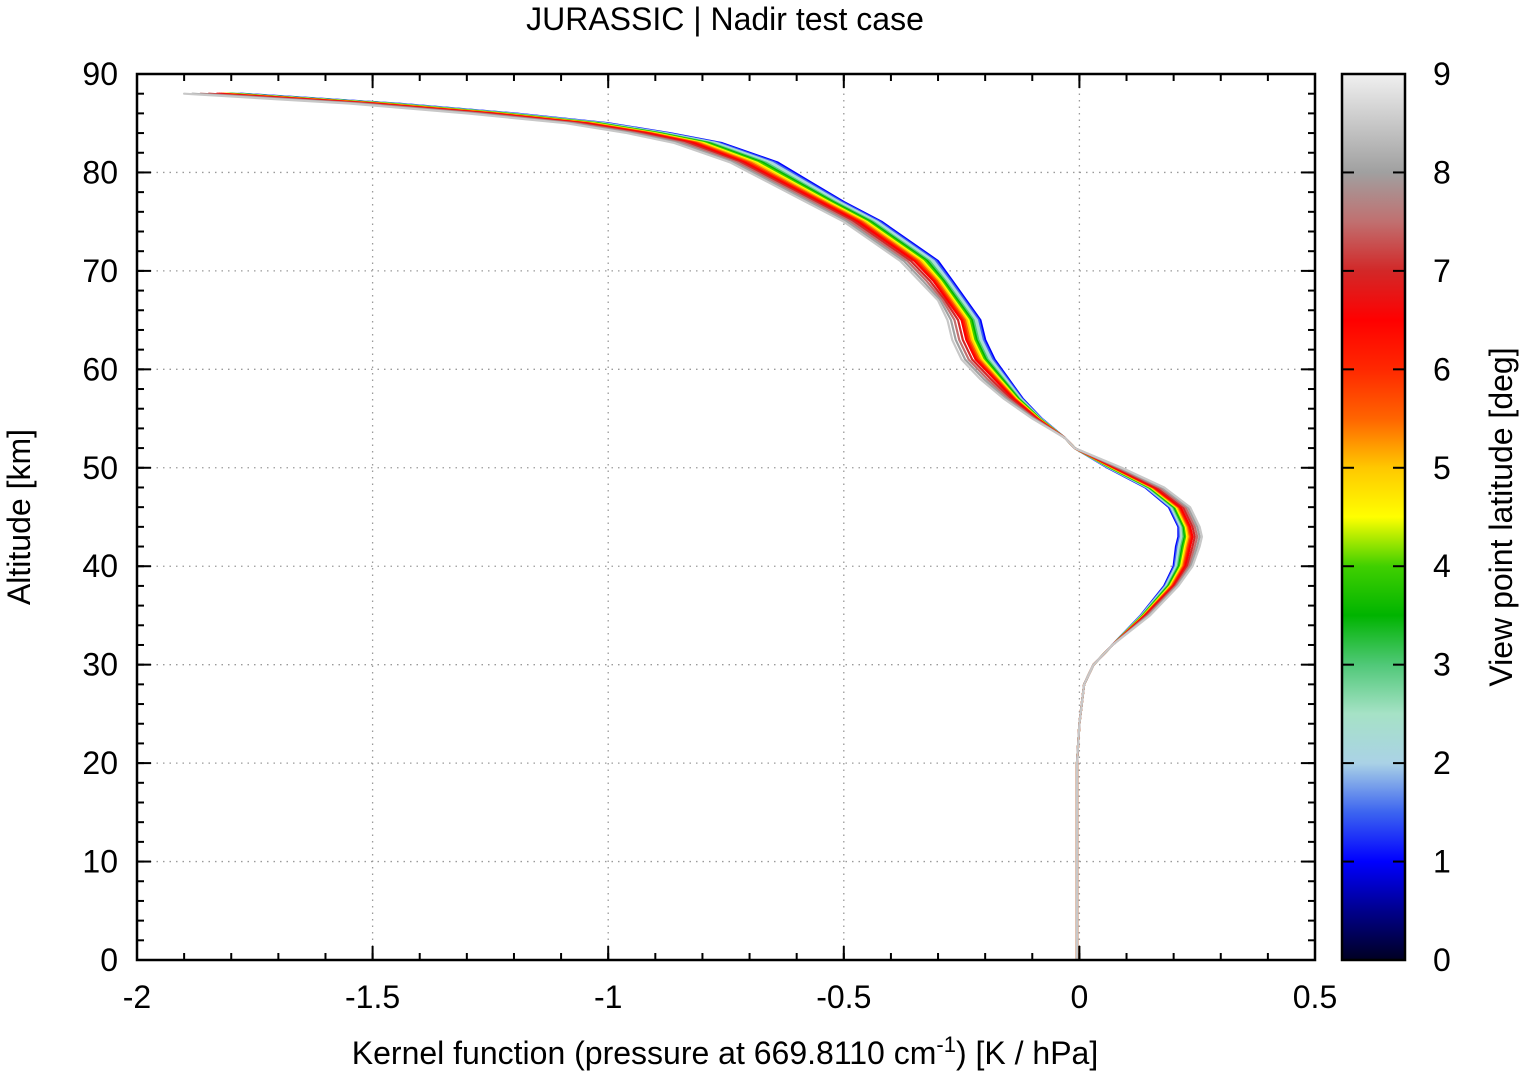  I want to click on x-tick-label: -0.5, so click(843, 997).